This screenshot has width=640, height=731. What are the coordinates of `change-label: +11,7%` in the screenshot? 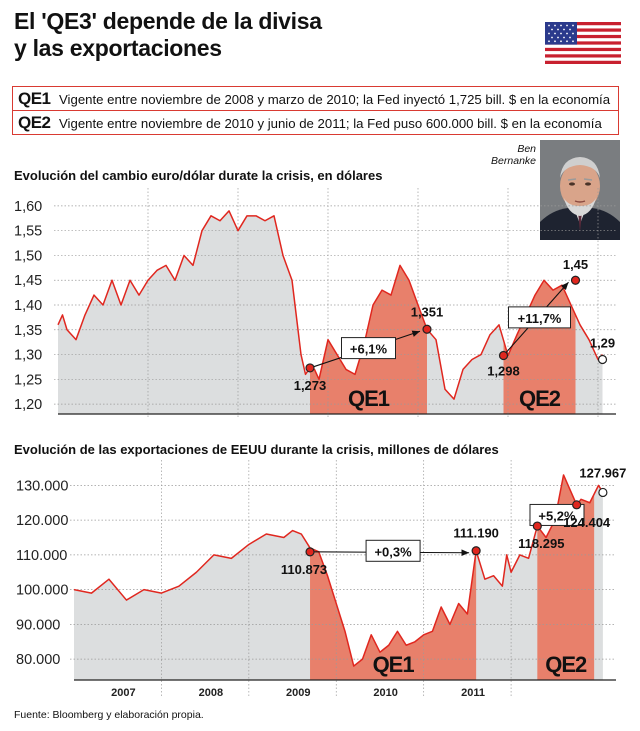 It's located at (540, 318).